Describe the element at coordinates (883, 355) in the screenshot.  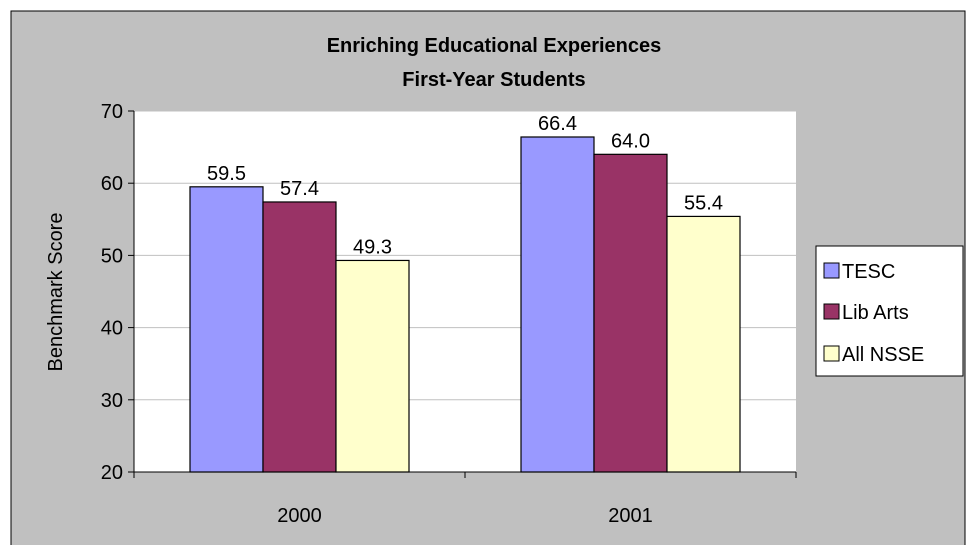
I see `legend-label: All NSSE` at that location.